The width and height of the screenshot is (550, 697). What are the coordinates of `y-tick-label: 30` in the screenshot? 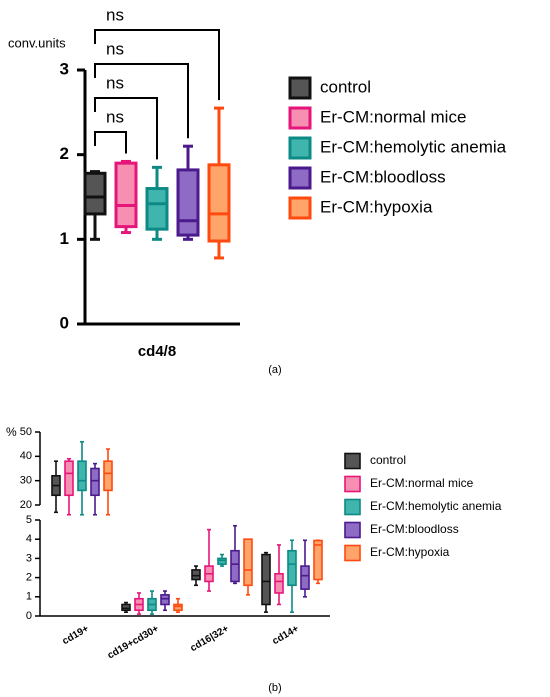 It's located at (26, 481).